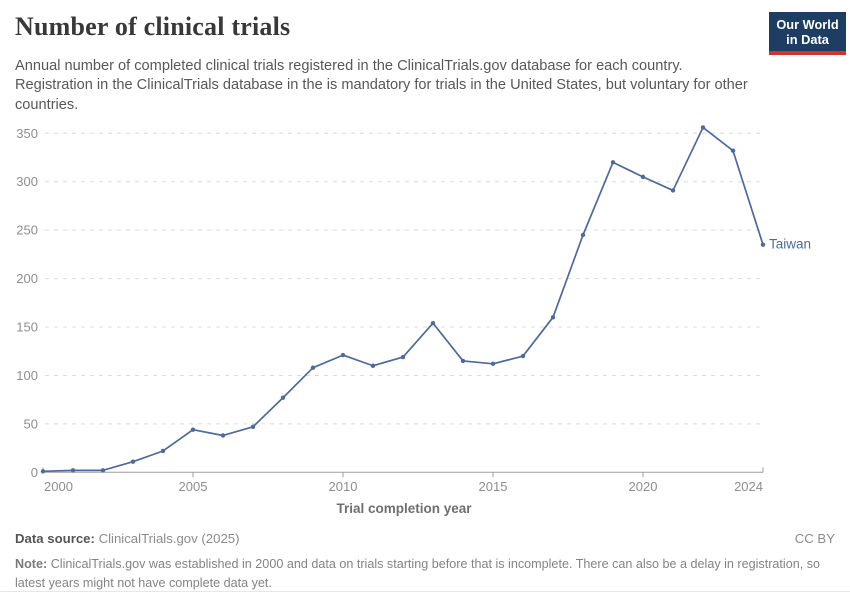 The image size is (850, 600). Describe the element at coordinates (73, 470) in the screenshot. I see `data-point-2001` at that location.